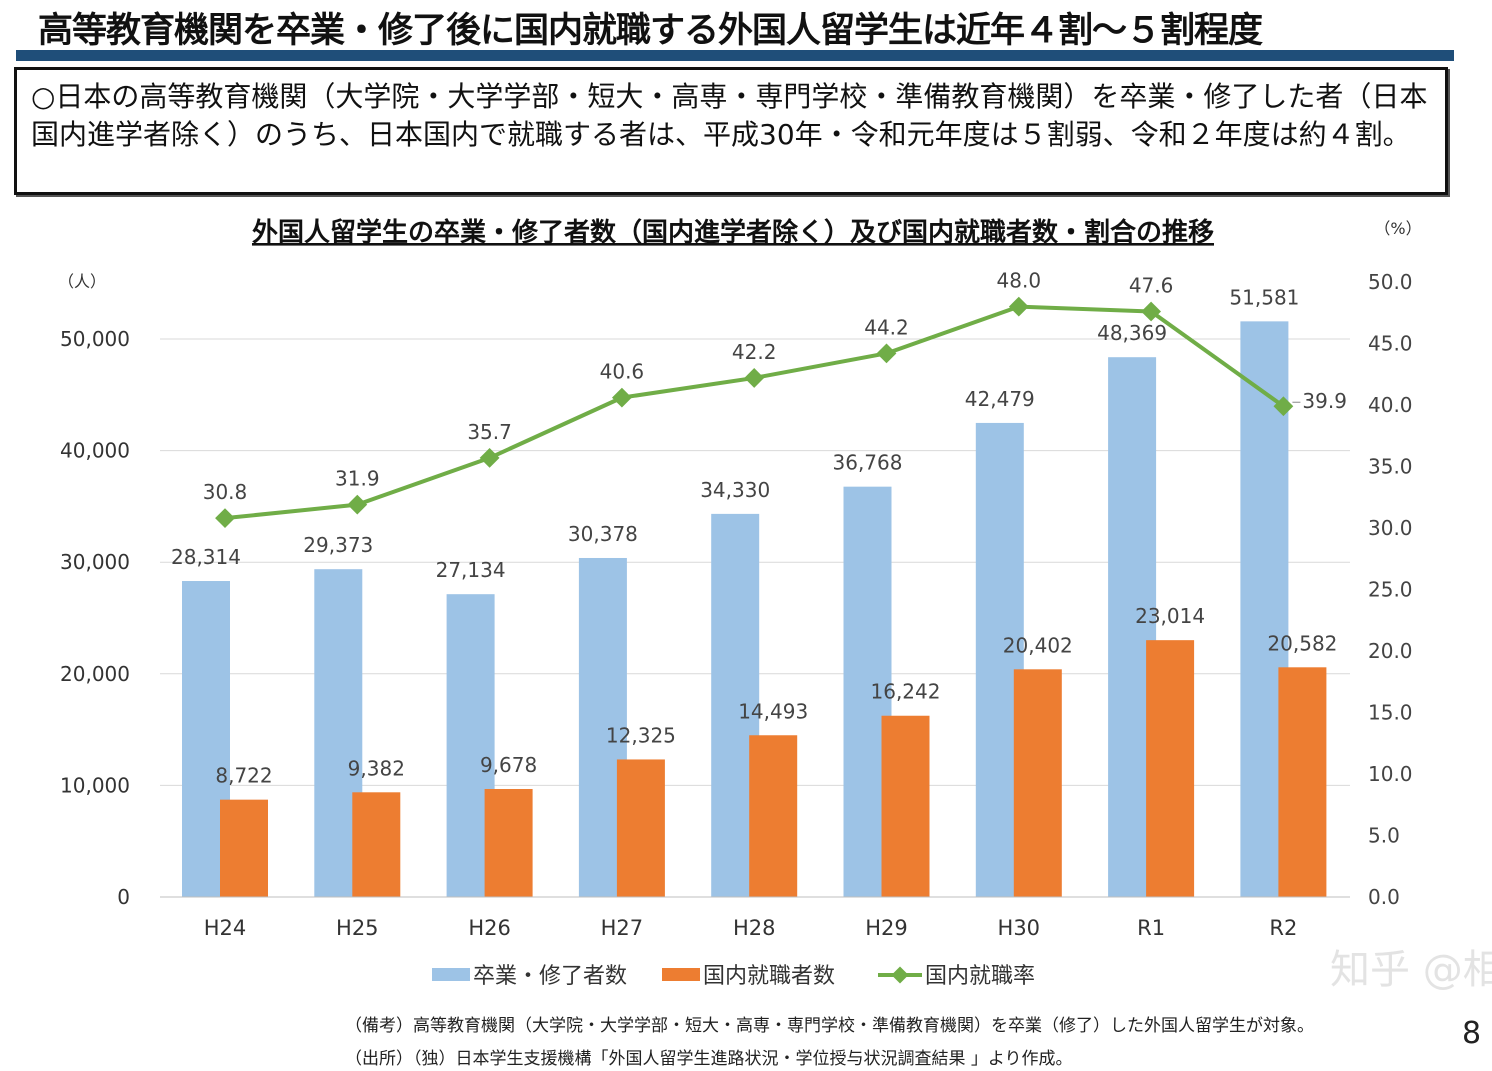  Describe the element at coordinates (1390, 467) in the screenshot. I see `right-tick-label: 35.0` at that location.